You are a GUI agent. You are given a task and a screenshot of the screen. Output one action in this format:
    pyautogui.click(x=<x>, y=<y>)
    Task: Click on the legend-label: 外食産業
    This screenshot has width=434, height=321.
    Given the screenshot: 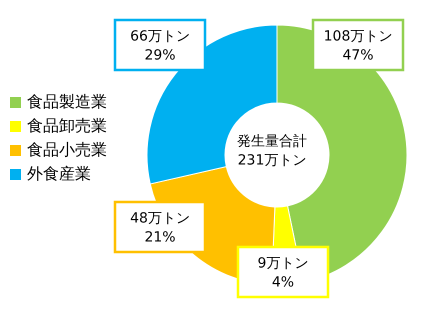 What is the action you would take?
    pyautogui.click(x=59, y=174)
    